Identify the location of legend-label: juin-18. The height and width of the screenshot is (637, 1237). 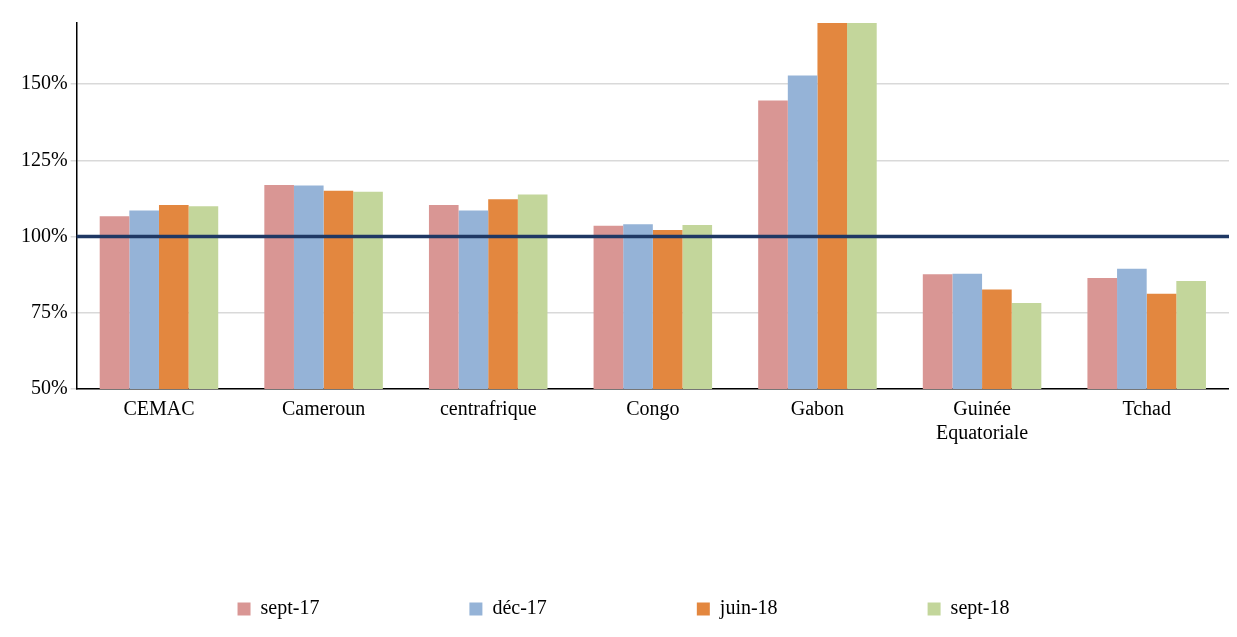
(748, 608).